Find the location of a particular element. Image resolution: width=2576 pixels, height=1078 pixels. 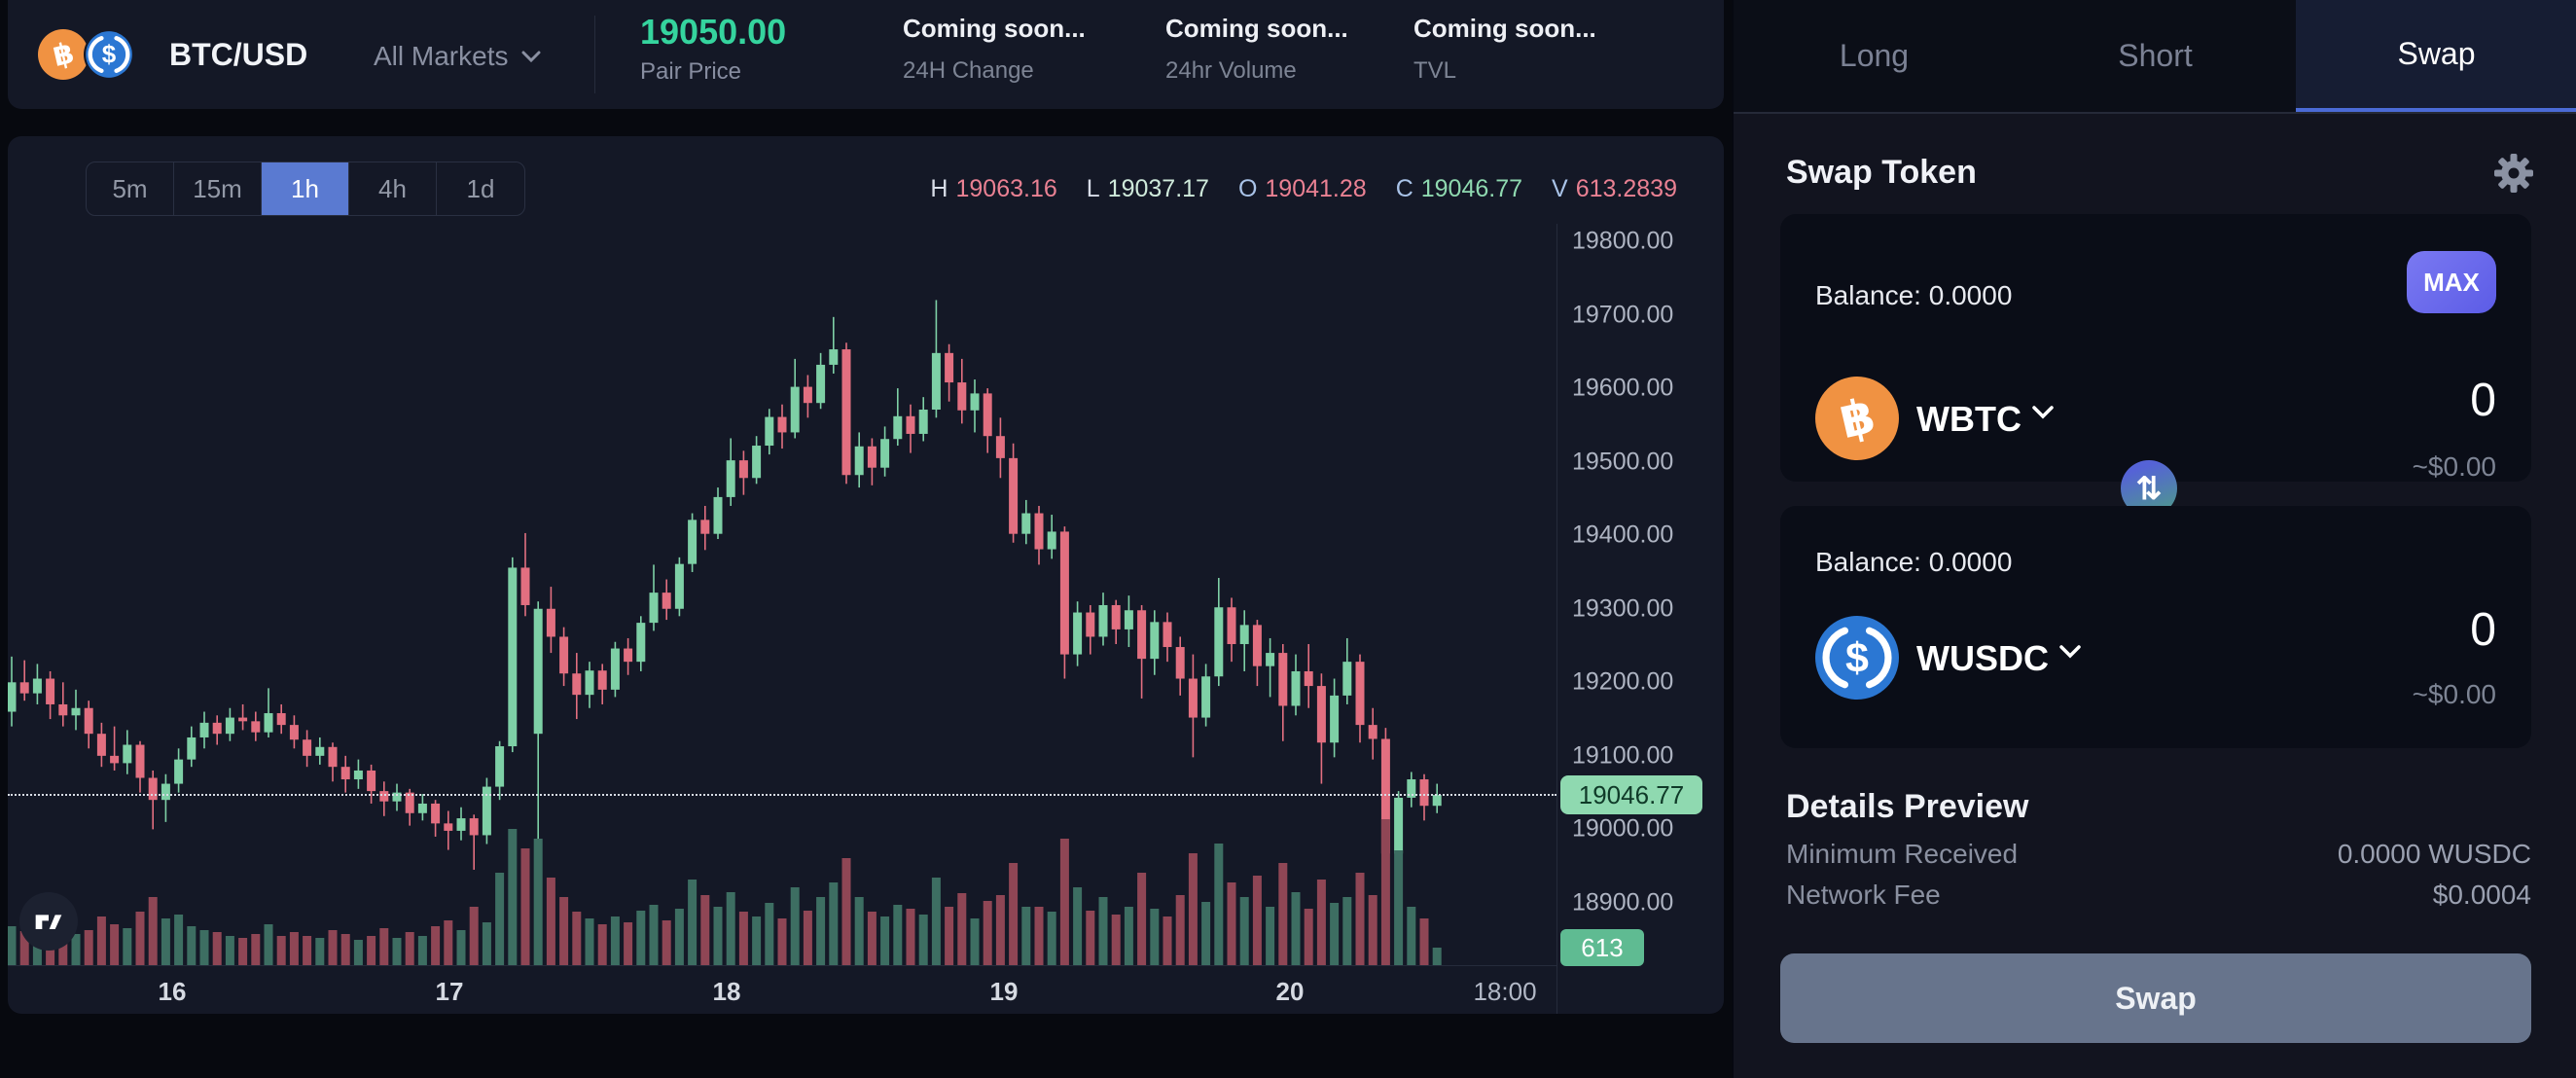

timeframe-15m: 15m is located at coordinates (218, 188).